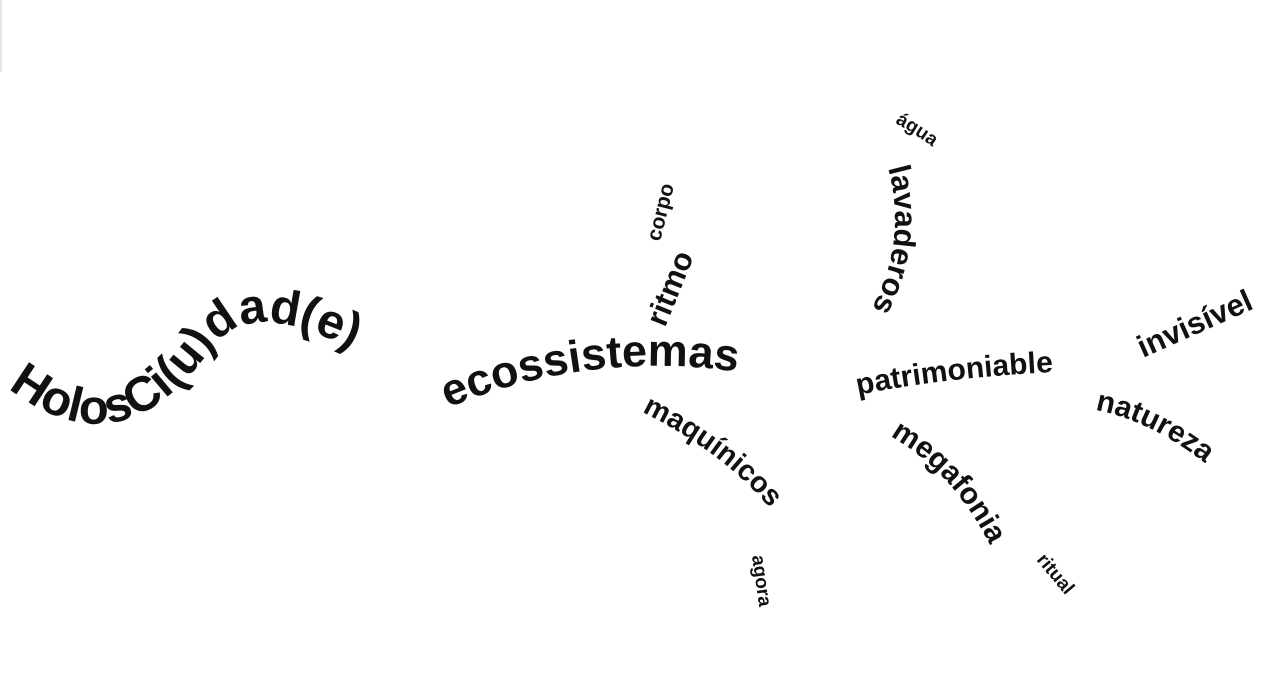 The height and width of the screenshot is (691, 1280). What do you see at coordinates (661, 212) in the screenshot?
I see `branch-corpo: corpo` at bounding box center [661, 212].